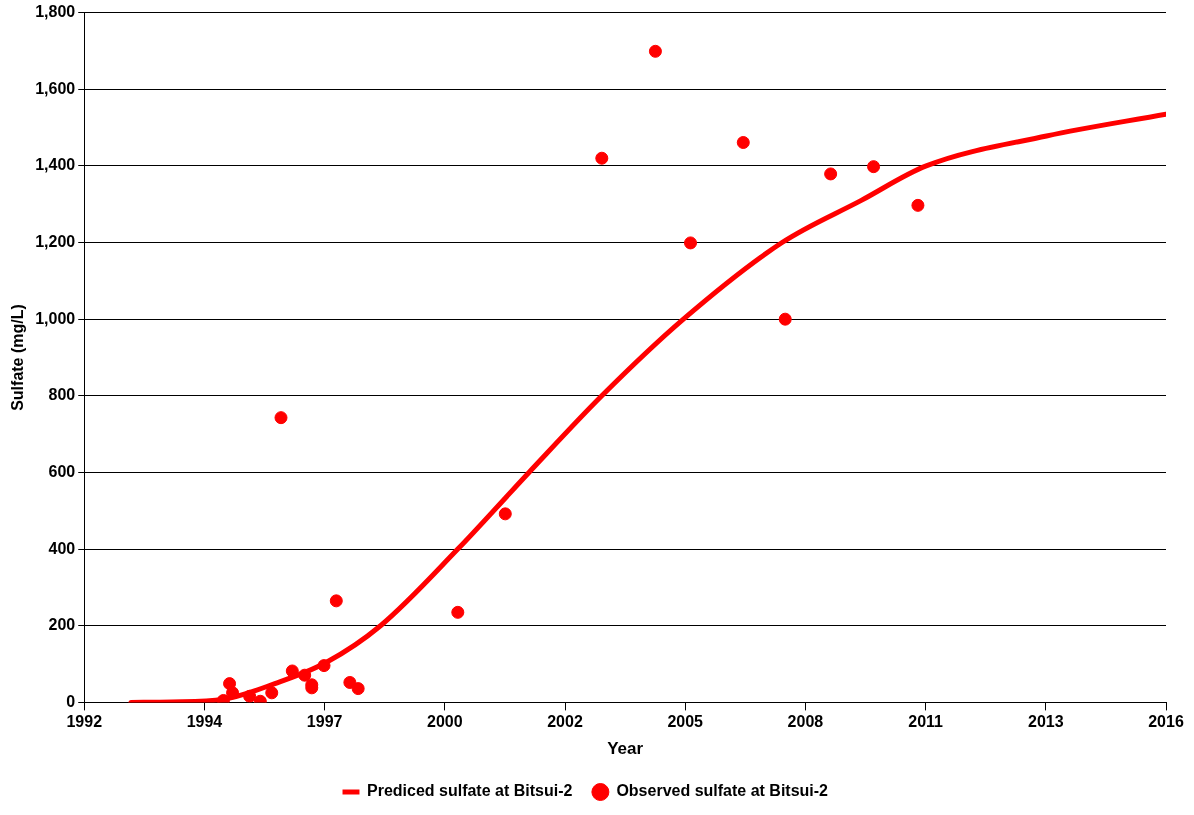  Describe the element at coordinates (55, 88) in the screenshot. I see `y-tick-label: 1,600` at that location.